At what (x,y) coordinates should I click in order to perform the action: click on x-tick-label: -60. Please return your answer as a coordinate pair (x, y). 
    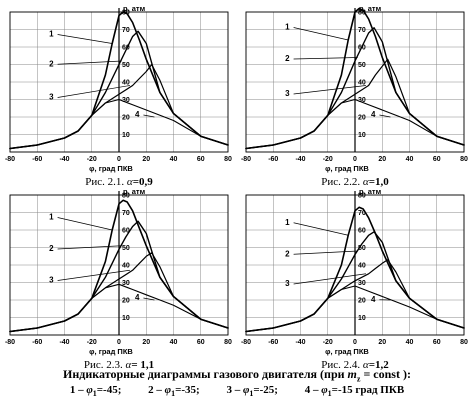
    Looking at the image, I should click on (37, 159).